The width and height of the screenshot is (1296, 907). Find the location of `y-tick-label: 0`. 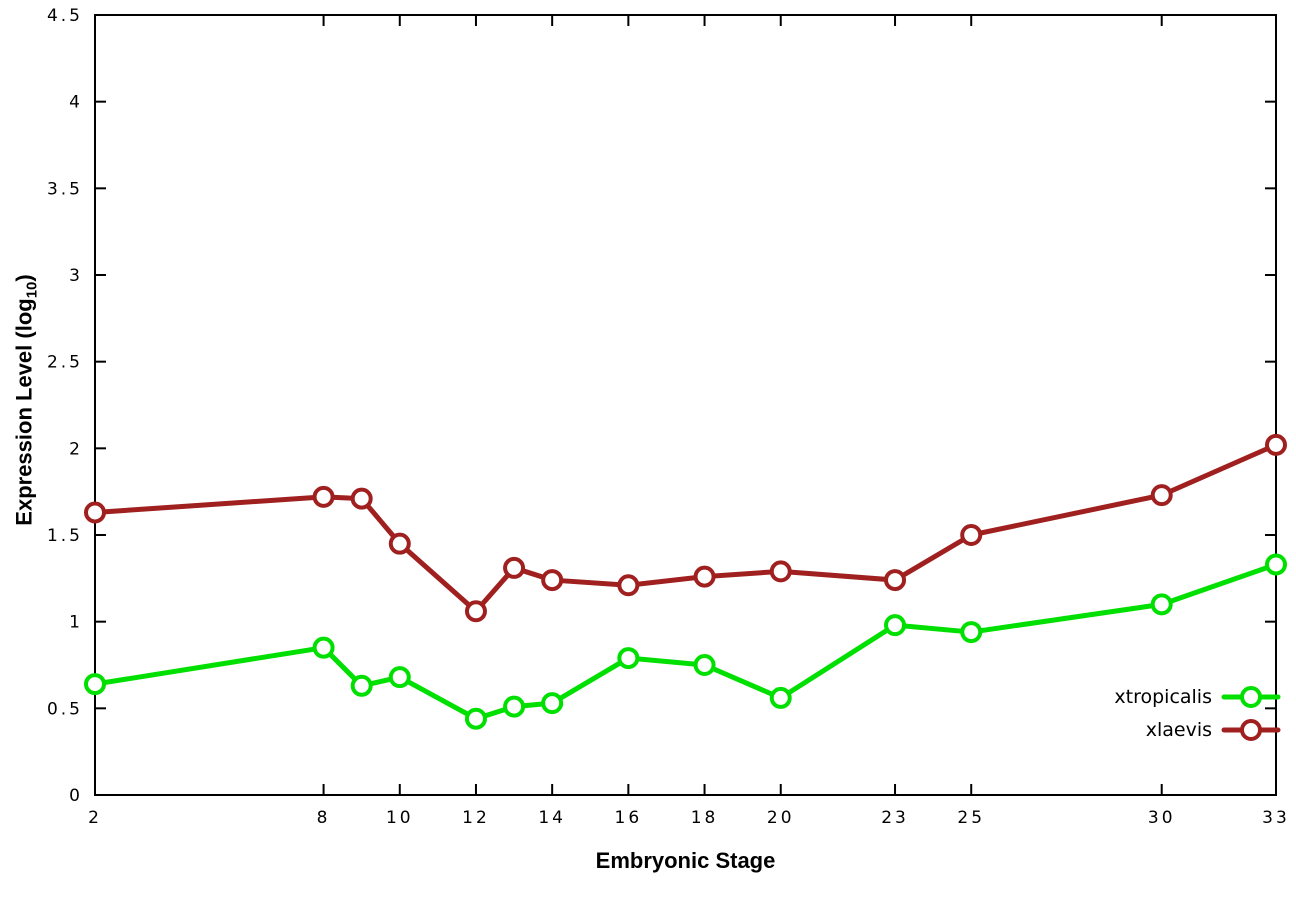

y-tick-label: 0 is located at coordinates (76, 796).